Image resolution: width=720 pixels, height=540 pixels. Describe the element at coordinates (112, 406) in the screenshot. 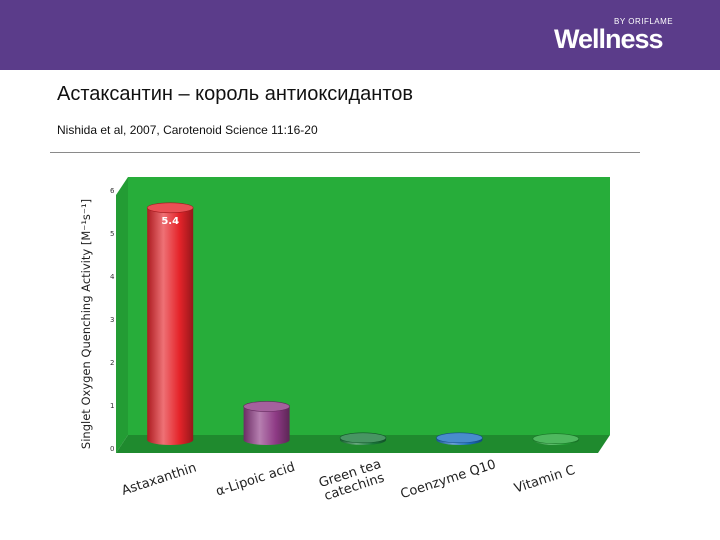

I see `y-tick-label: 1` at that location.